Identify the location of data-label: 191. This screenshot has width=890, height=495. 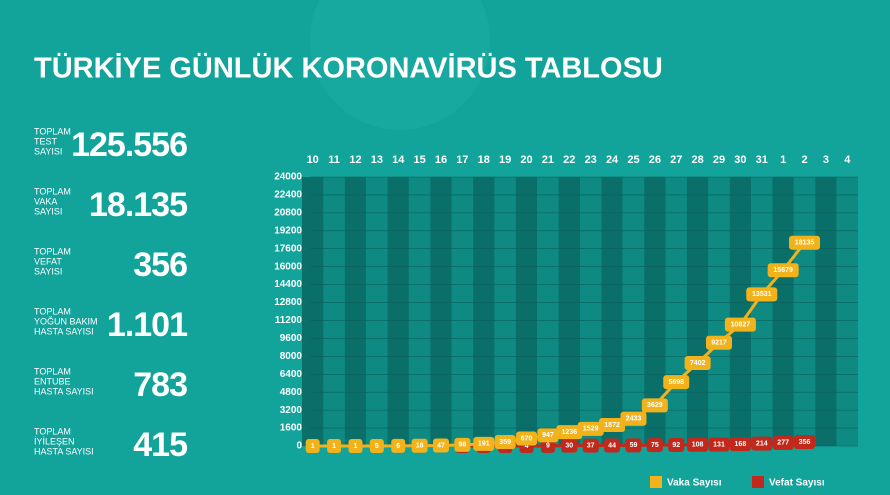
(484, 444).